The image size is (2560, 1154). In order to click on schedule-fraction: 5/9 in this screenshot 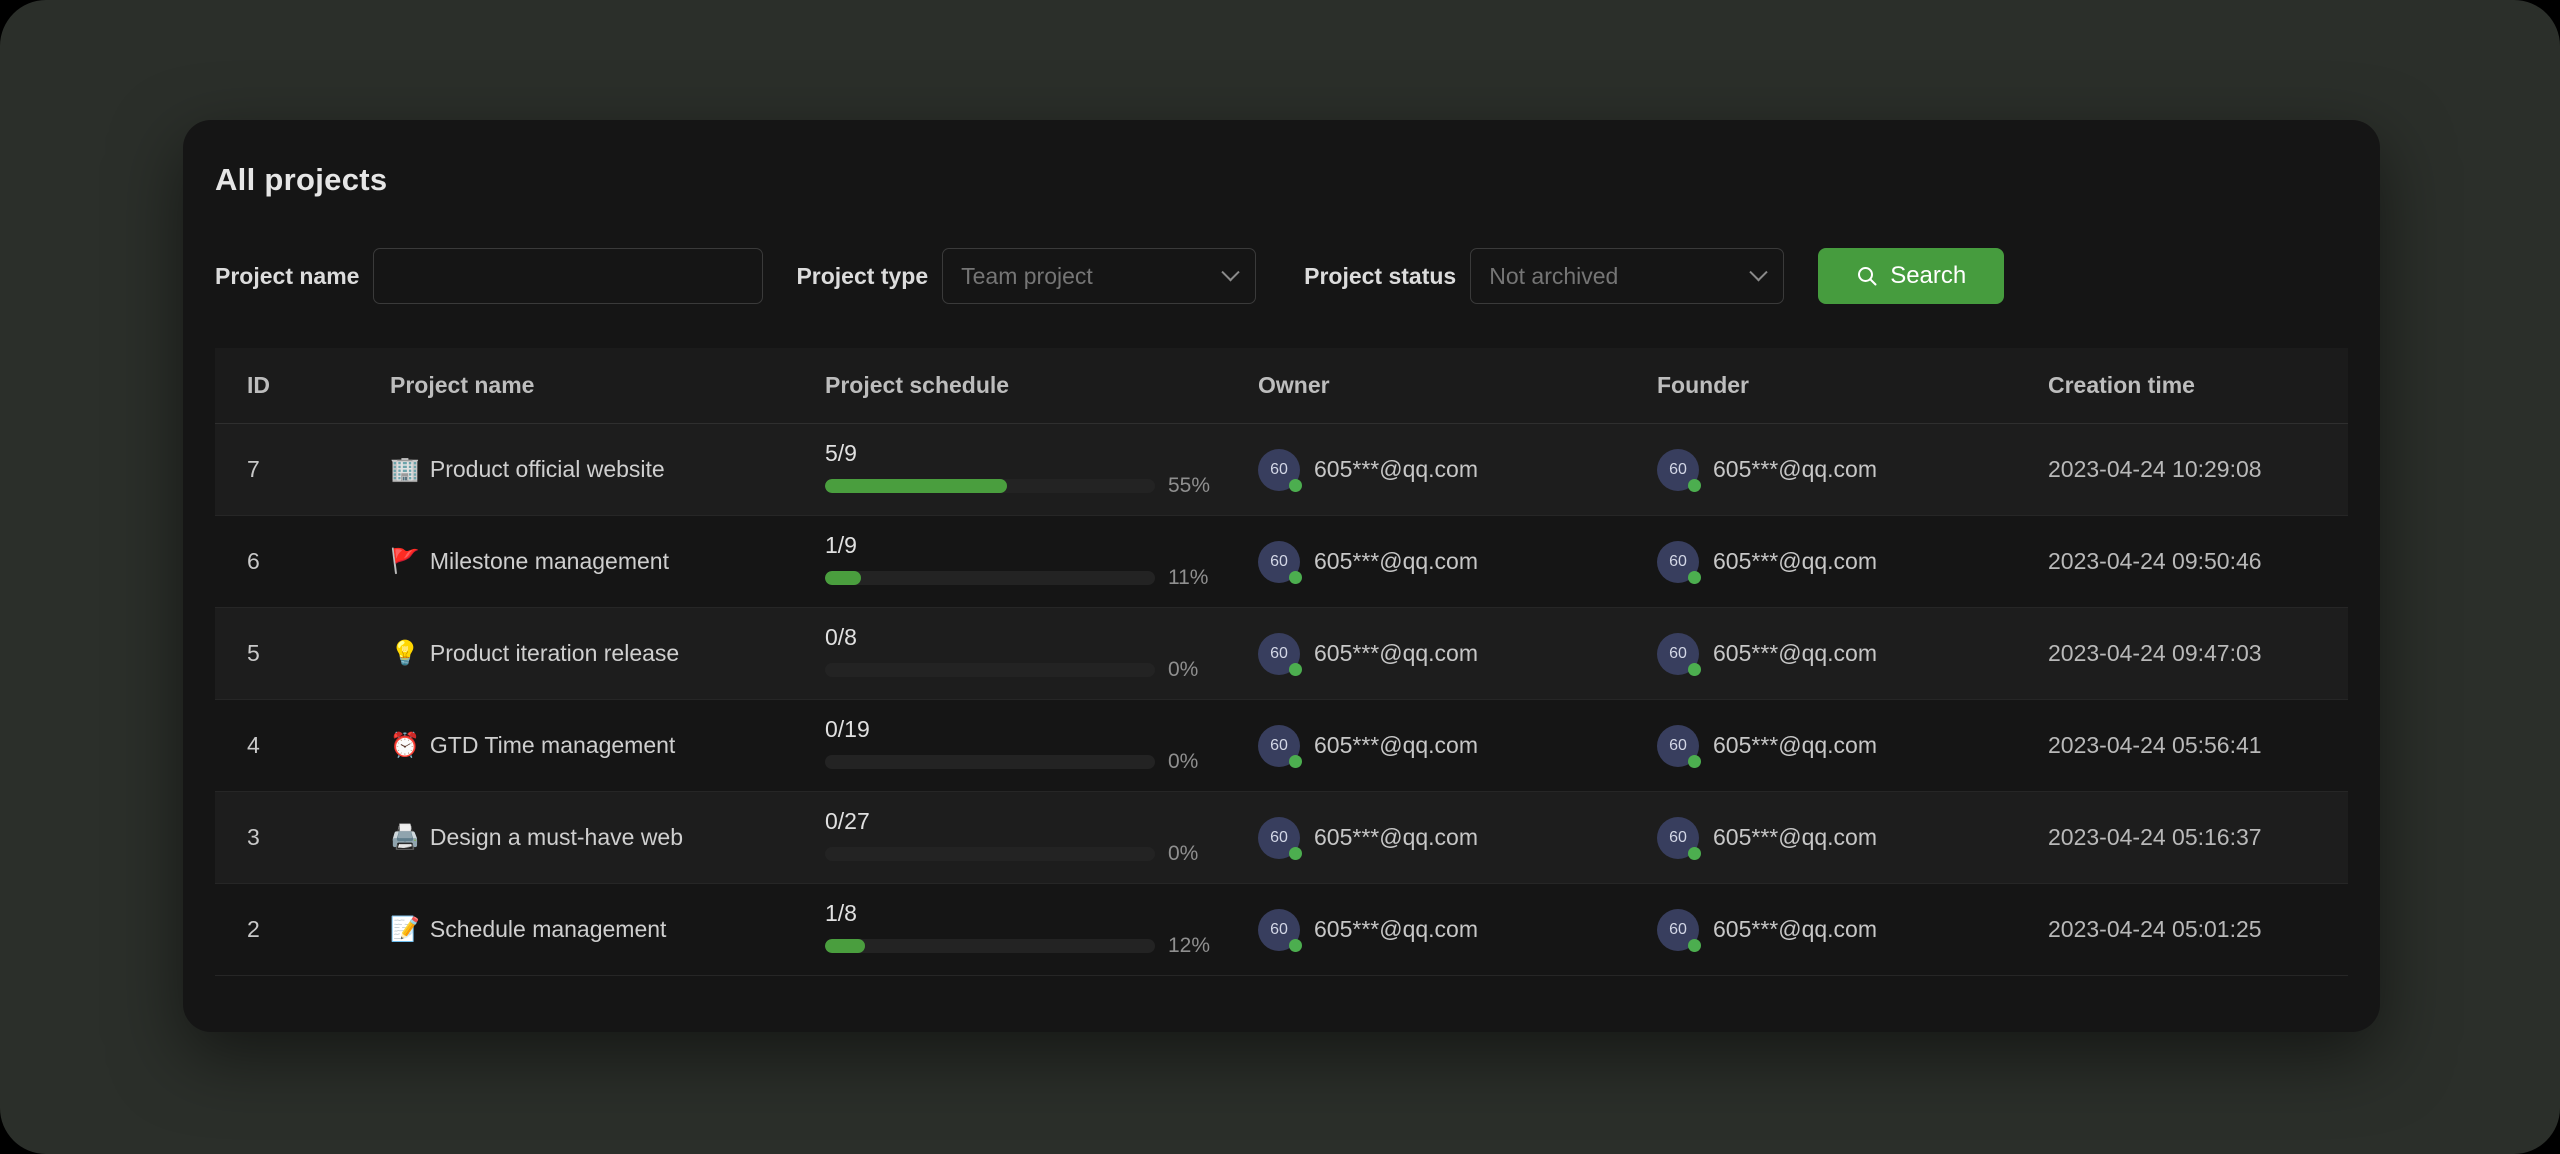, I will do `click(841, 452)`.